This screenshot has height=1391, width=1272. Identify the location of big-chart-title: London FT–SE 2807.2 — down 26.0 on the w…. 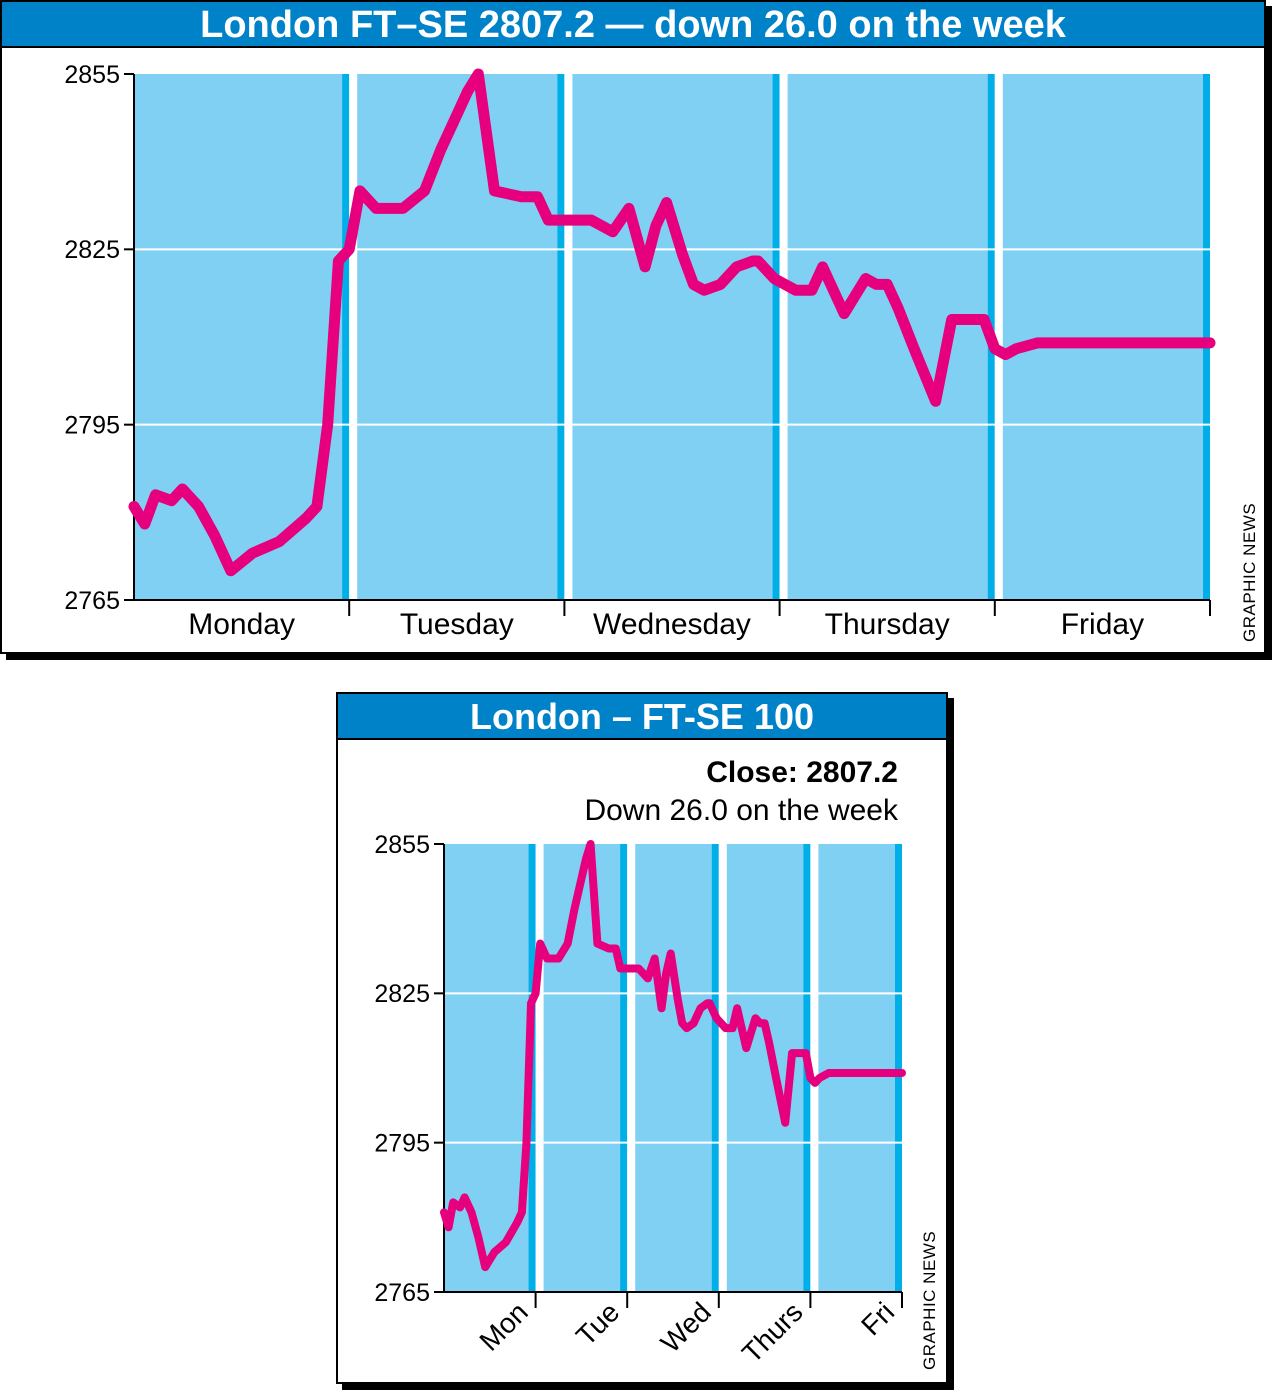
(633, 25).